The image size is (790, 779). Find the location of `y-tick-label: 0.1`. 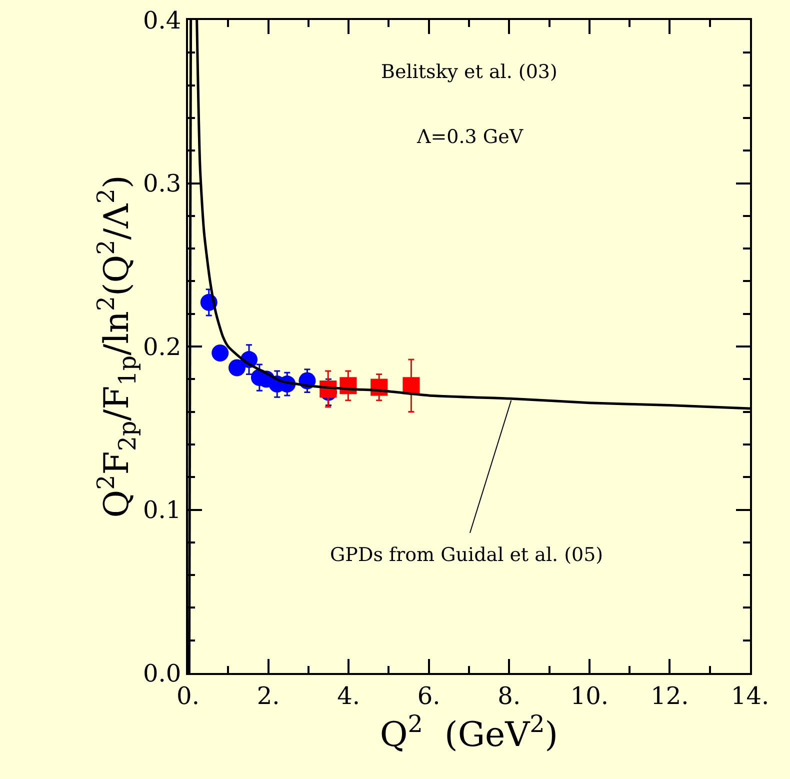

y-tick-label: 0.1 is located at coordinates (162, 510).